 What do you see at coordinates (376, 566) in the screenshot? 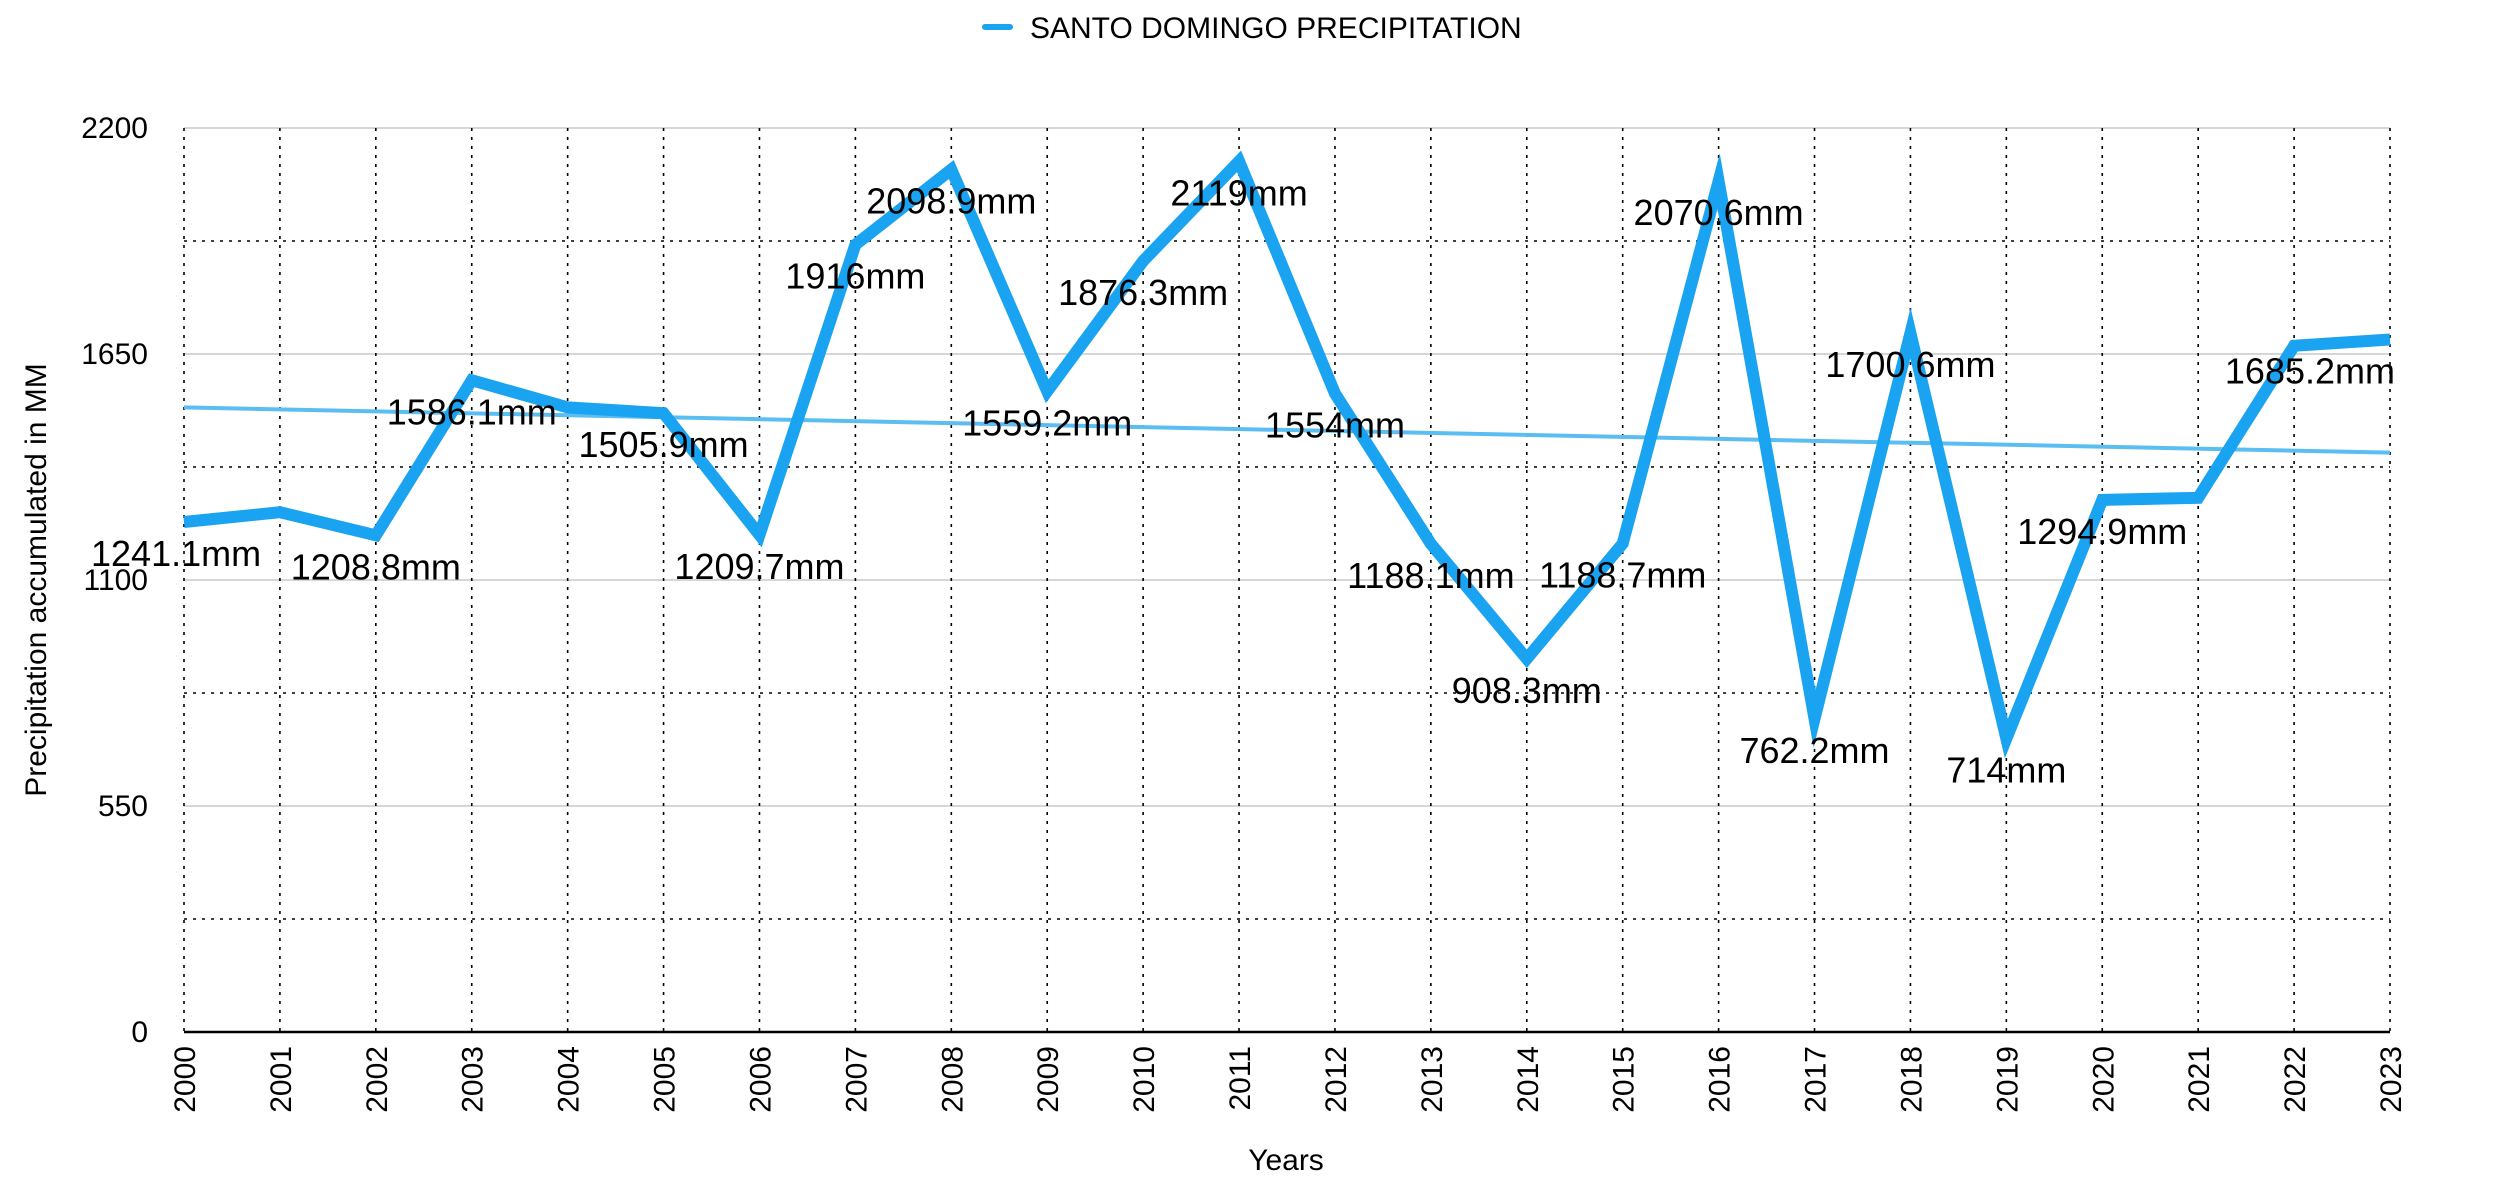
I see `data-label: 1208.8mm` at bounding box center [376, 566].